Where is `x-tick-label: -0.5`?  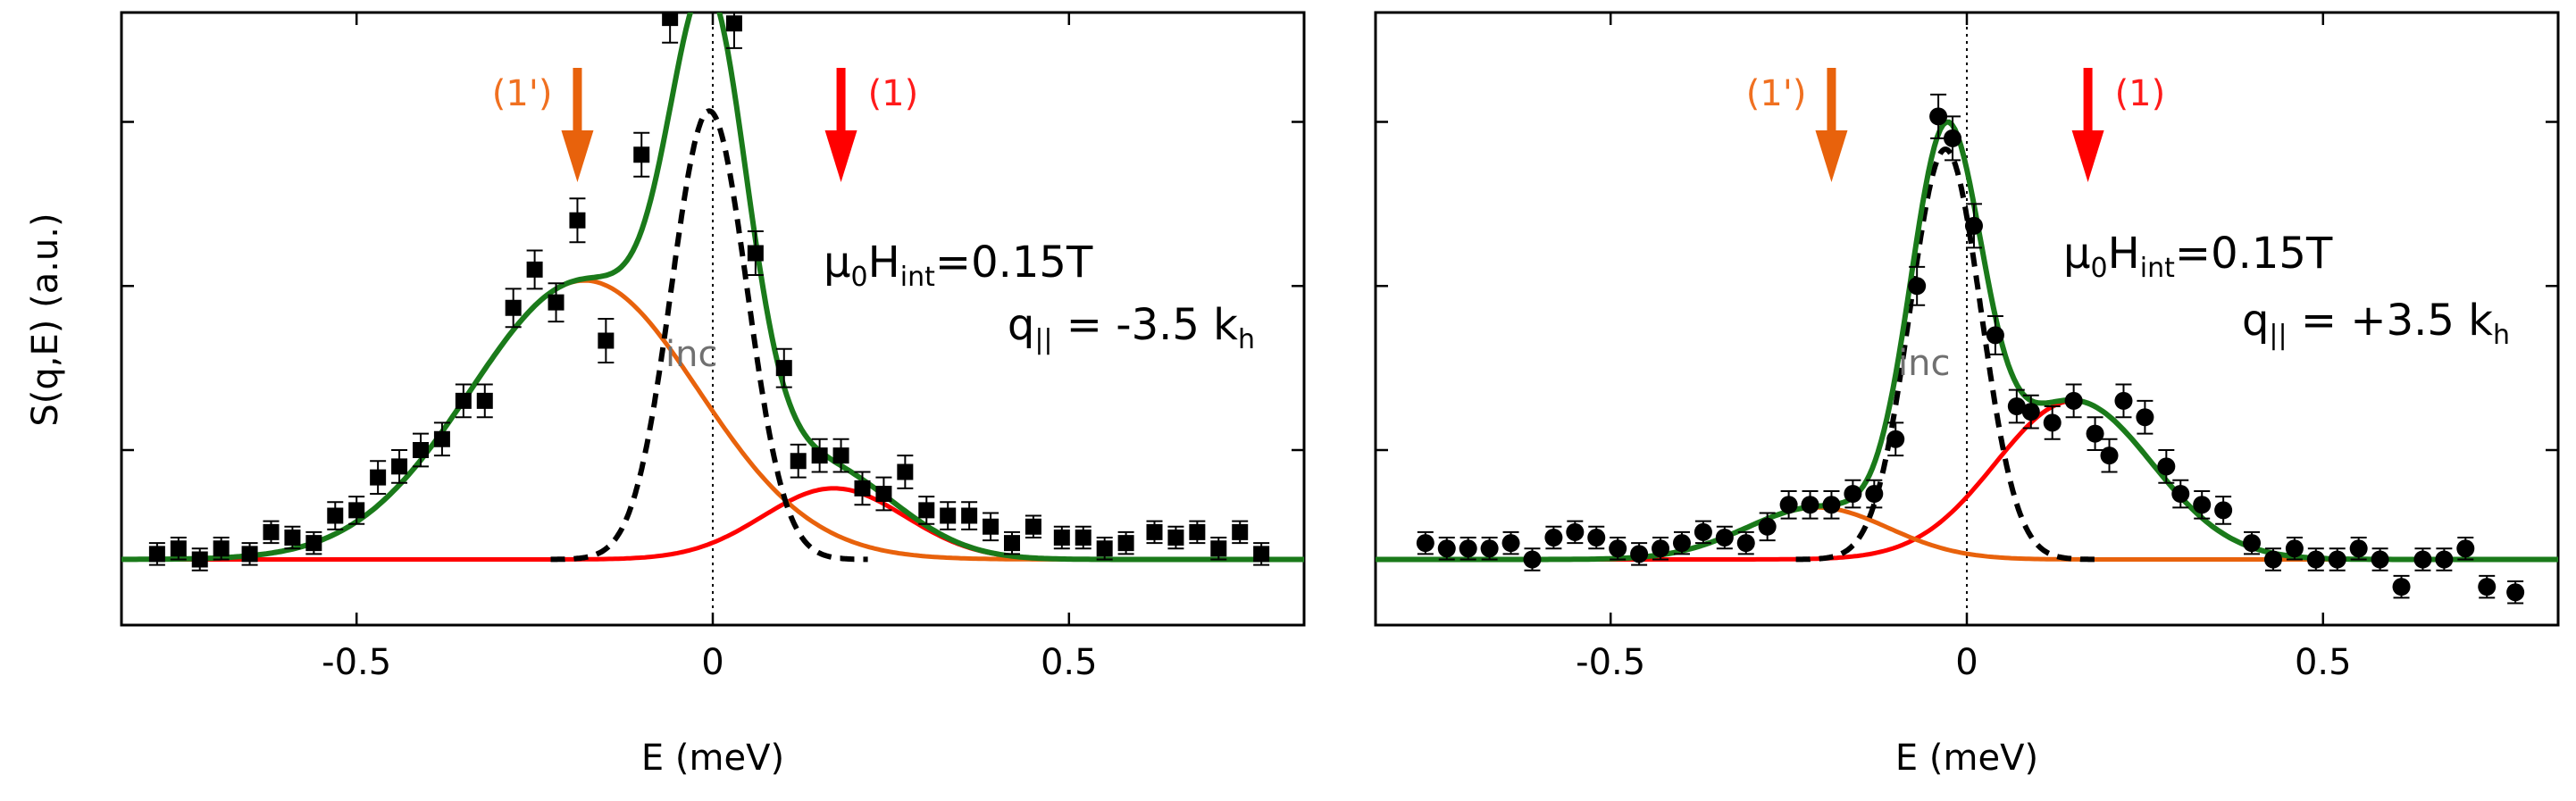
x-tick-label: -0.5 is located at coordinates (1611, 662).